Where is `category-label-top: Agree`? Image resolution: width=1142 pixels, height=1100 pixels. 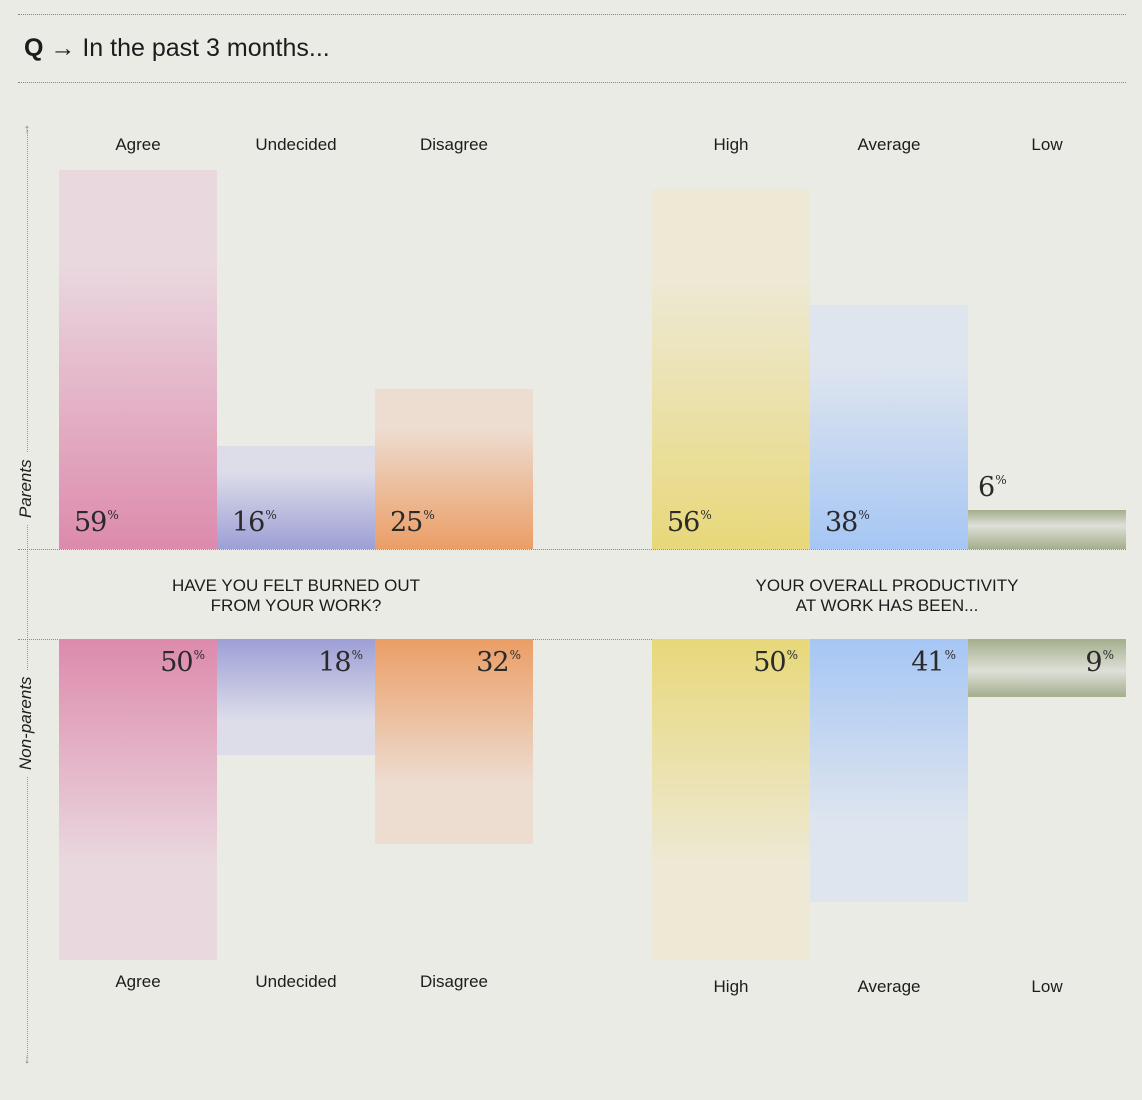 category-label-top: Agree is located at coordinates (138, 144).